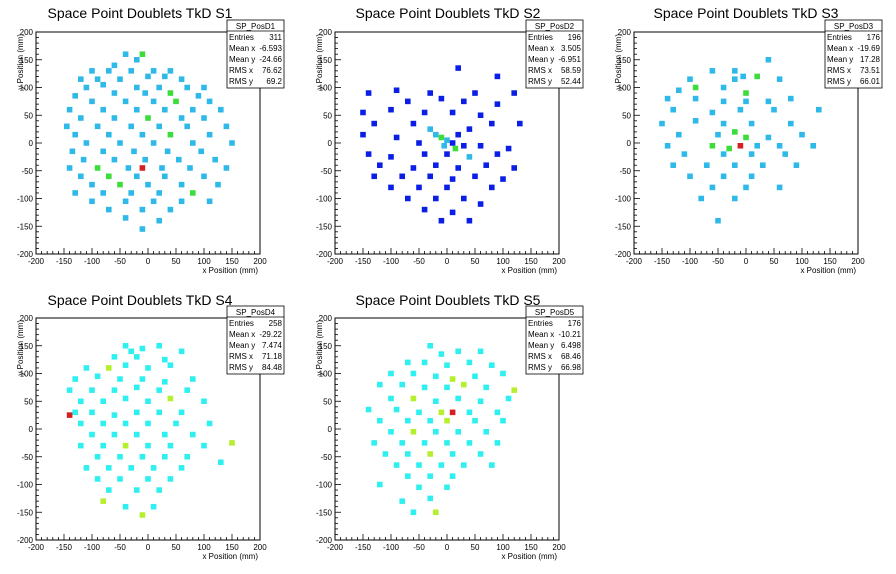  I want to click on stats-label-mean-x: Mean x, so click(242, 48).